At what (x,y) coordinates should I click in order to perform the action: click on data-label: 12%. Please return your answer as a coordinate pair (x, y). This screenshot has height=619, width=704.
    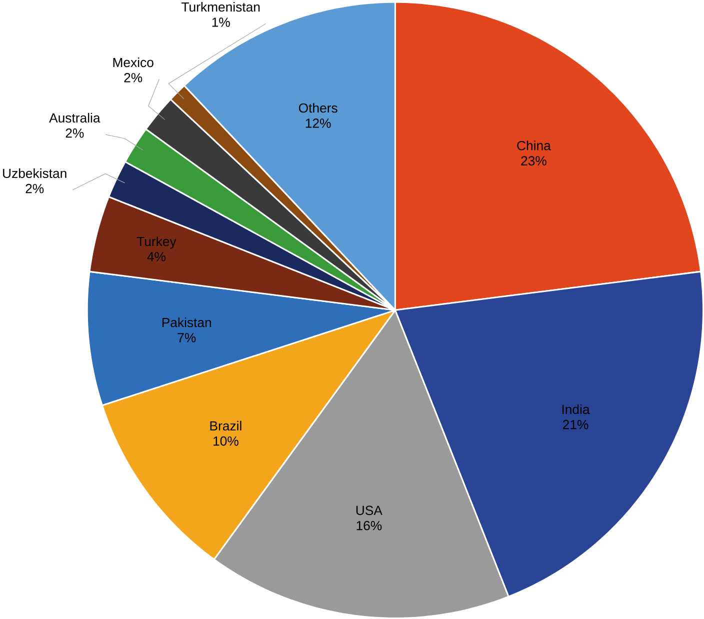
    Looking at the image, I should click on (318, 123).